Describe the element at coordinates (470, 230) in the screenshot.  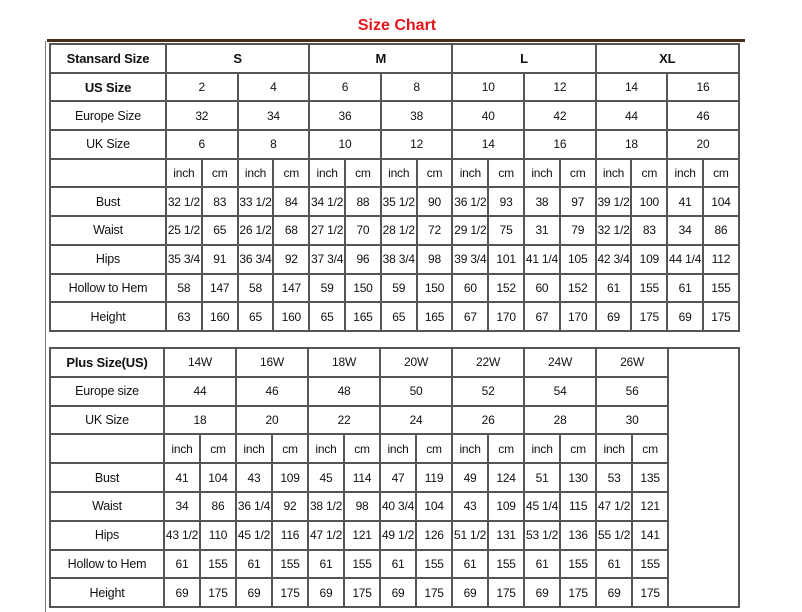
I see `measurement-value: 29 1/2` at that location.